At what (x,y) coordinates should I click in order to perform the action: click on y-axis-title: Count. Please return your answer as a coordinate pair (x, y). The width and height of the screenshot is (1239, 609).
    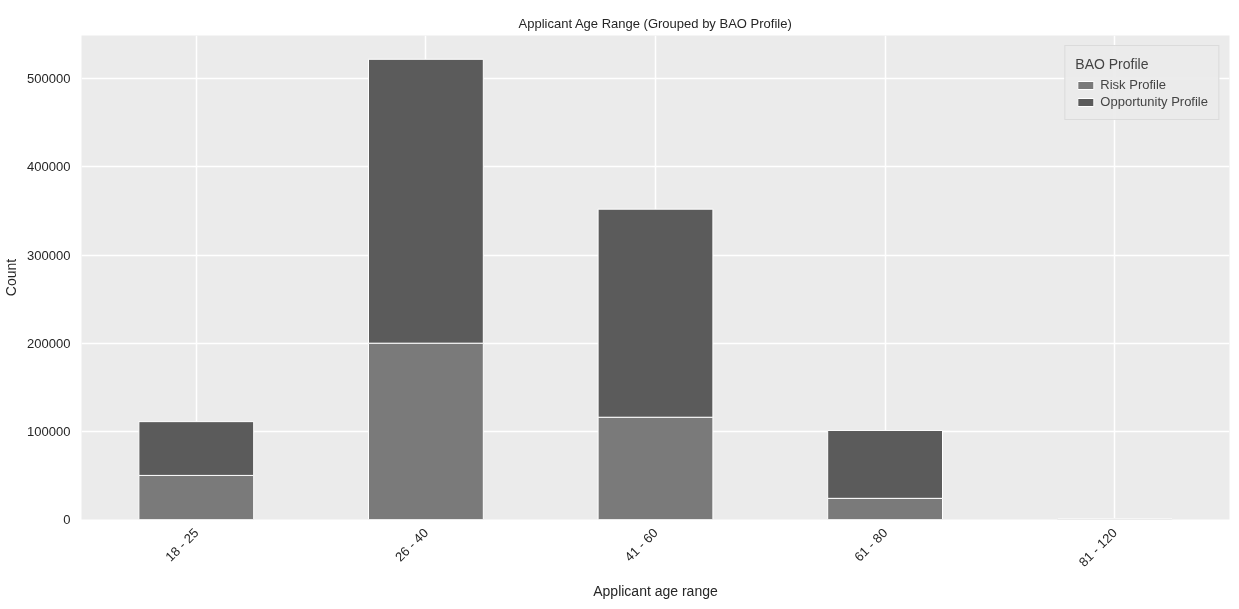
    Looking at the image, I should click on (11, 277).